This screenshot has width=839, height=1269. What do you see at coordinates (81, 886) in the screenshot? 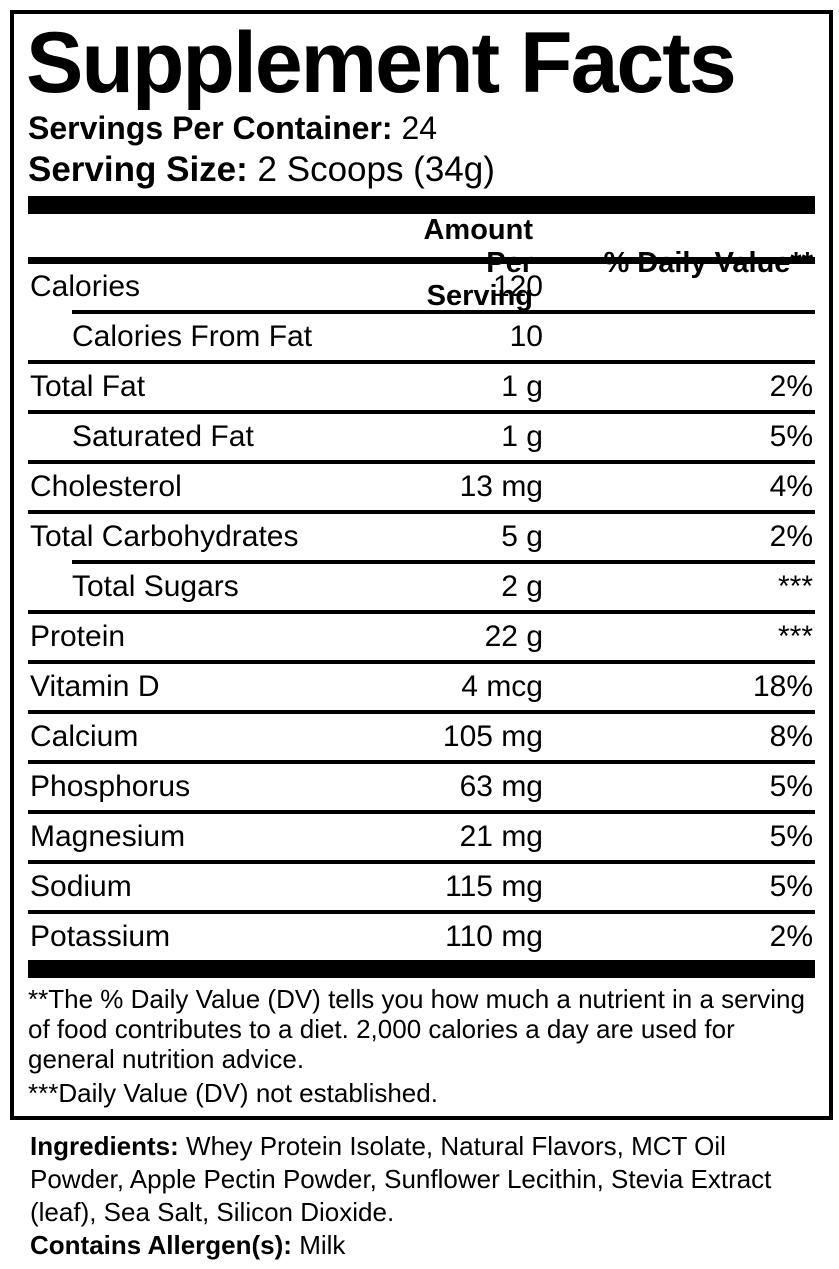
I see `nutrient-name: Sodium` at bounding box center [81, 886].